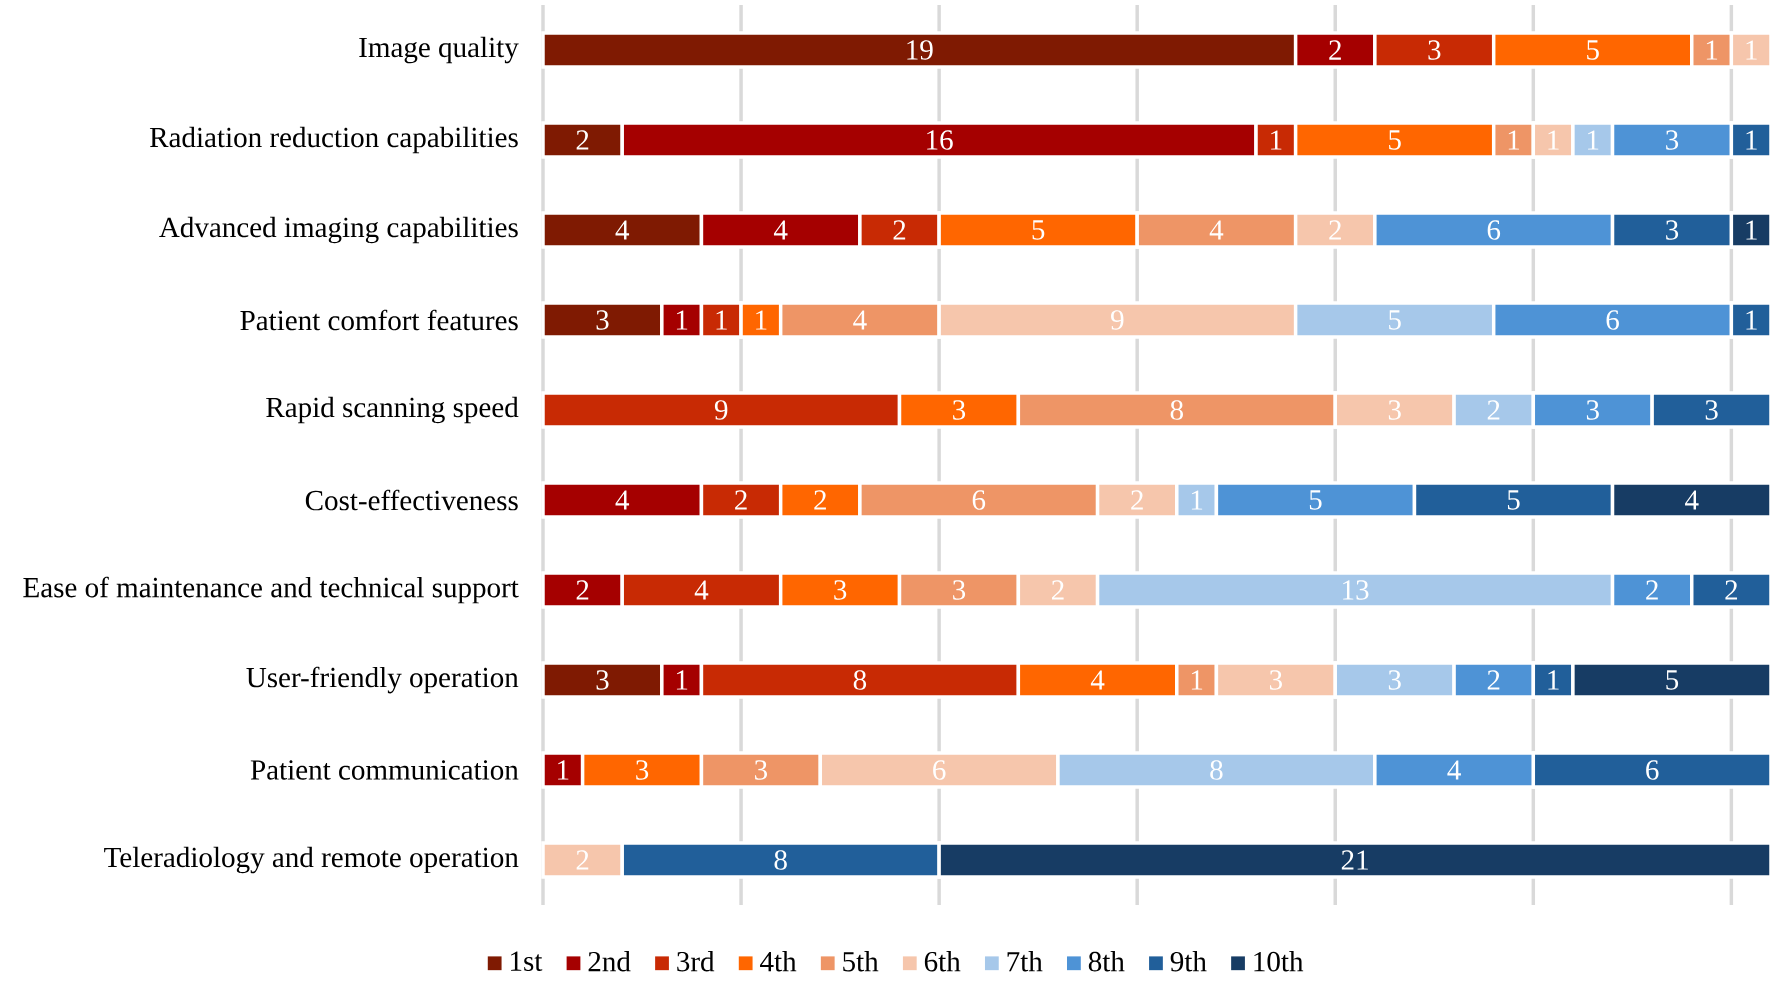 The height and width of the screenshot is (985, 1772). Describe the element at coordinates (940, 140) in the screenshot. I see `data-label: 16` at that location.